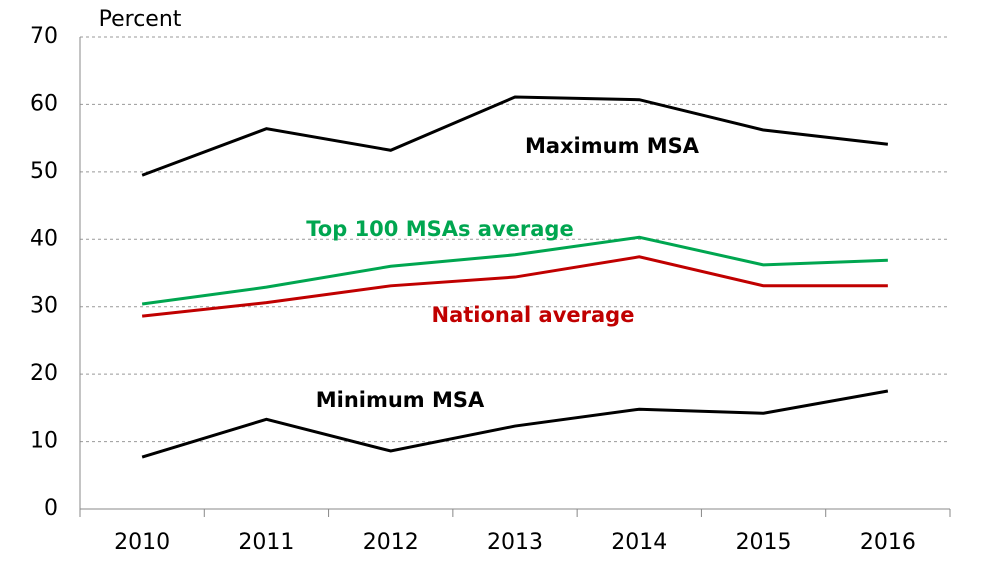 This screenshot has height=570, width=1000. Describe the element at coordinates (142, 542) in the screenshot. I see `x-tick-label: 2010` at that location.